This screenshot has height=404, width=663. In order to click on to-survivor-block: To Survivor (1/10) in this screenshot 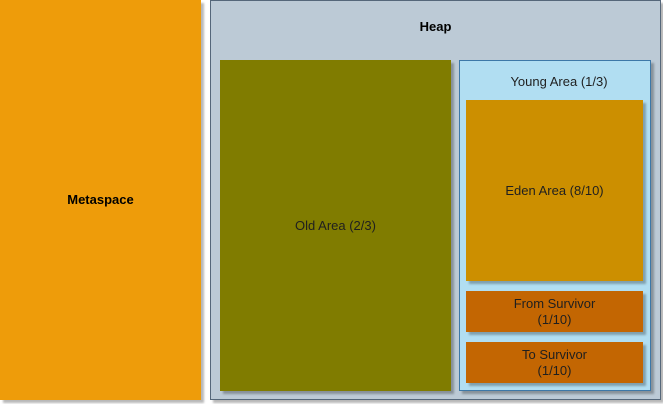, I will do `click(554, 362)`.